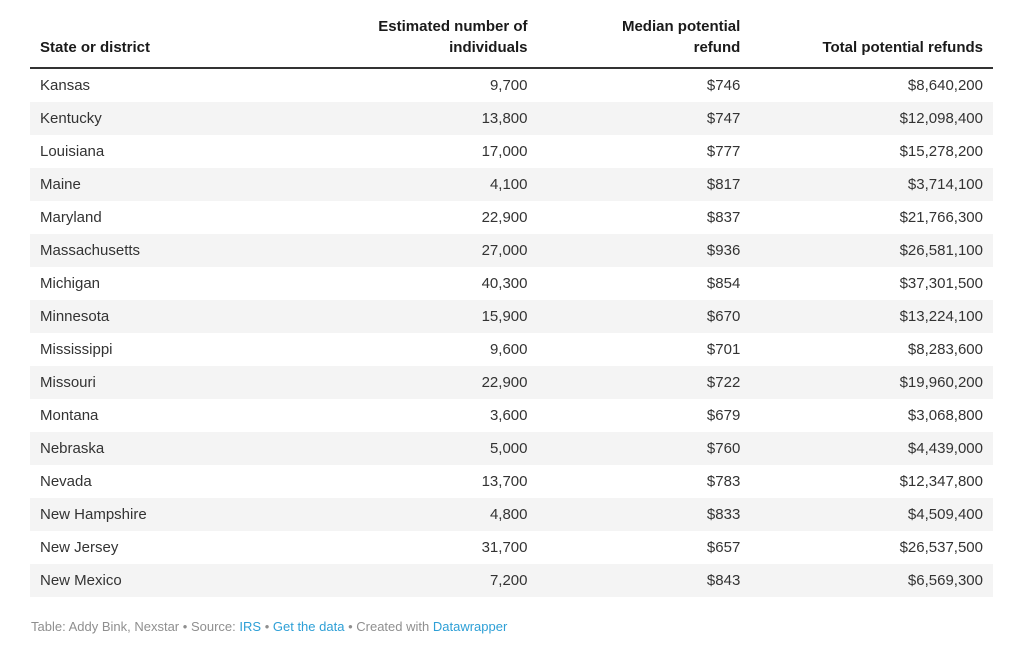 This screenshot has height=648, width=1024. Describe the element at coordinates (90, 250) in the screenshot. I see `cell-state: Massachusetts` at that location.